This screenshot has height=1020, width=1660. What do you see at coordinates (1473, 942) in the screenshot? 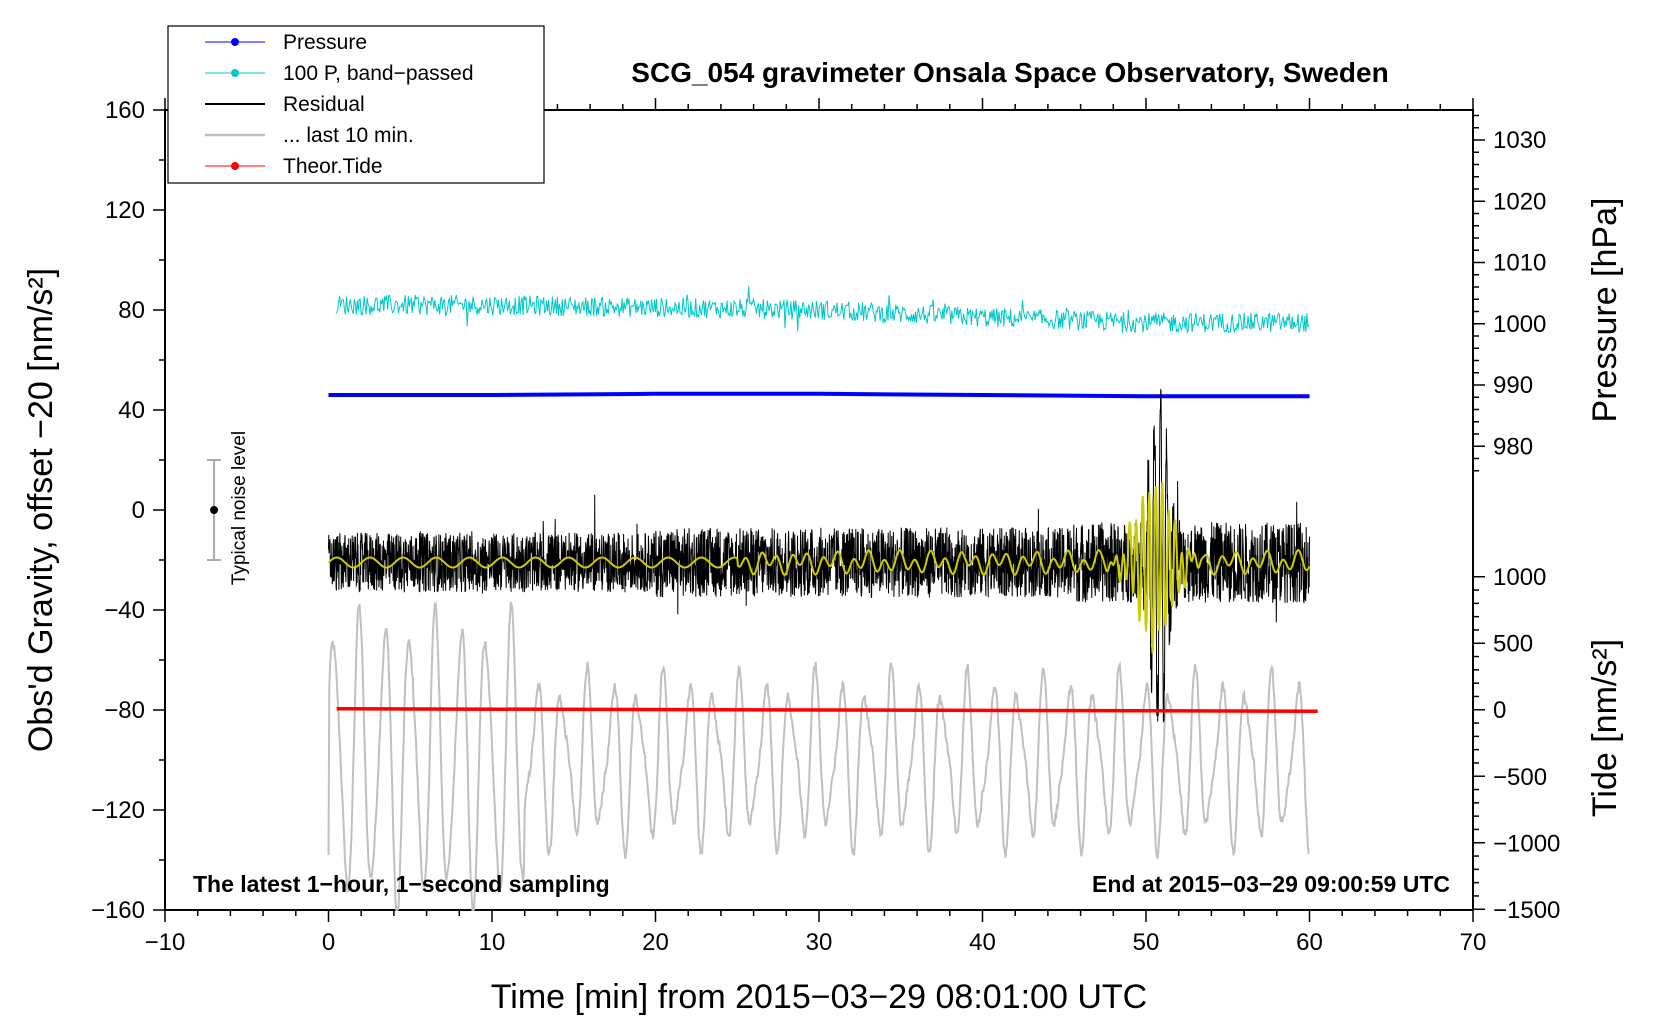
I see `x-tick-label: 70` at bounding box center [1473, 942].